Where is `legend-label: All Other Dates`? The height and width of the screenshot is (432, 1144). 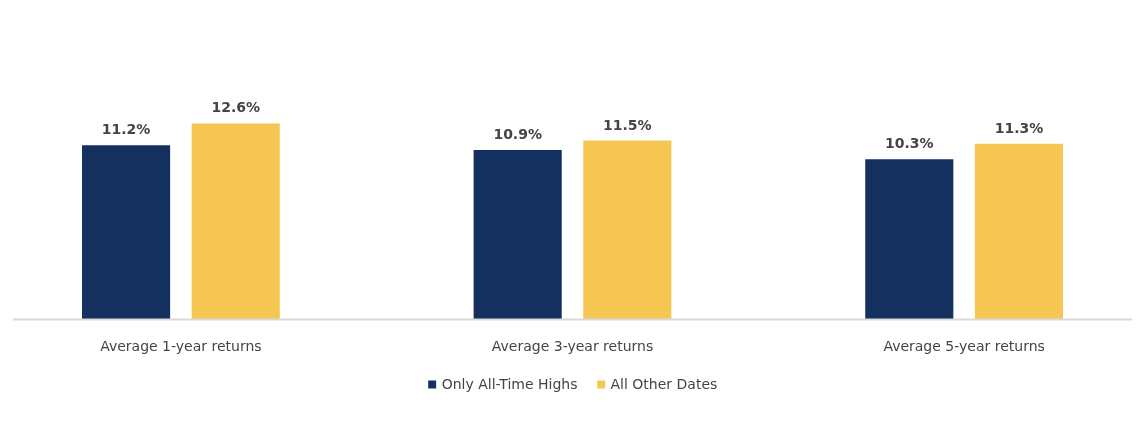
legend-label: All Other Dates is located at coordinates (664, 384).